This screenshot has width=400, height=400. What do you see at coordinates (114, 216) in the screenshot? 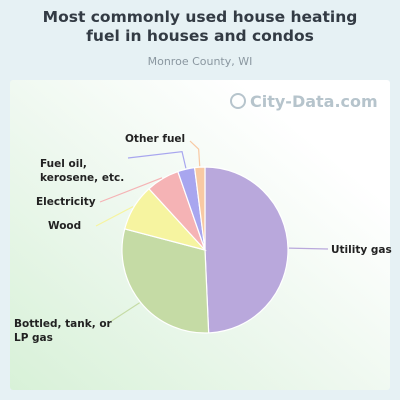
I see `leader-line-wood` at bounding box center [114, 216].